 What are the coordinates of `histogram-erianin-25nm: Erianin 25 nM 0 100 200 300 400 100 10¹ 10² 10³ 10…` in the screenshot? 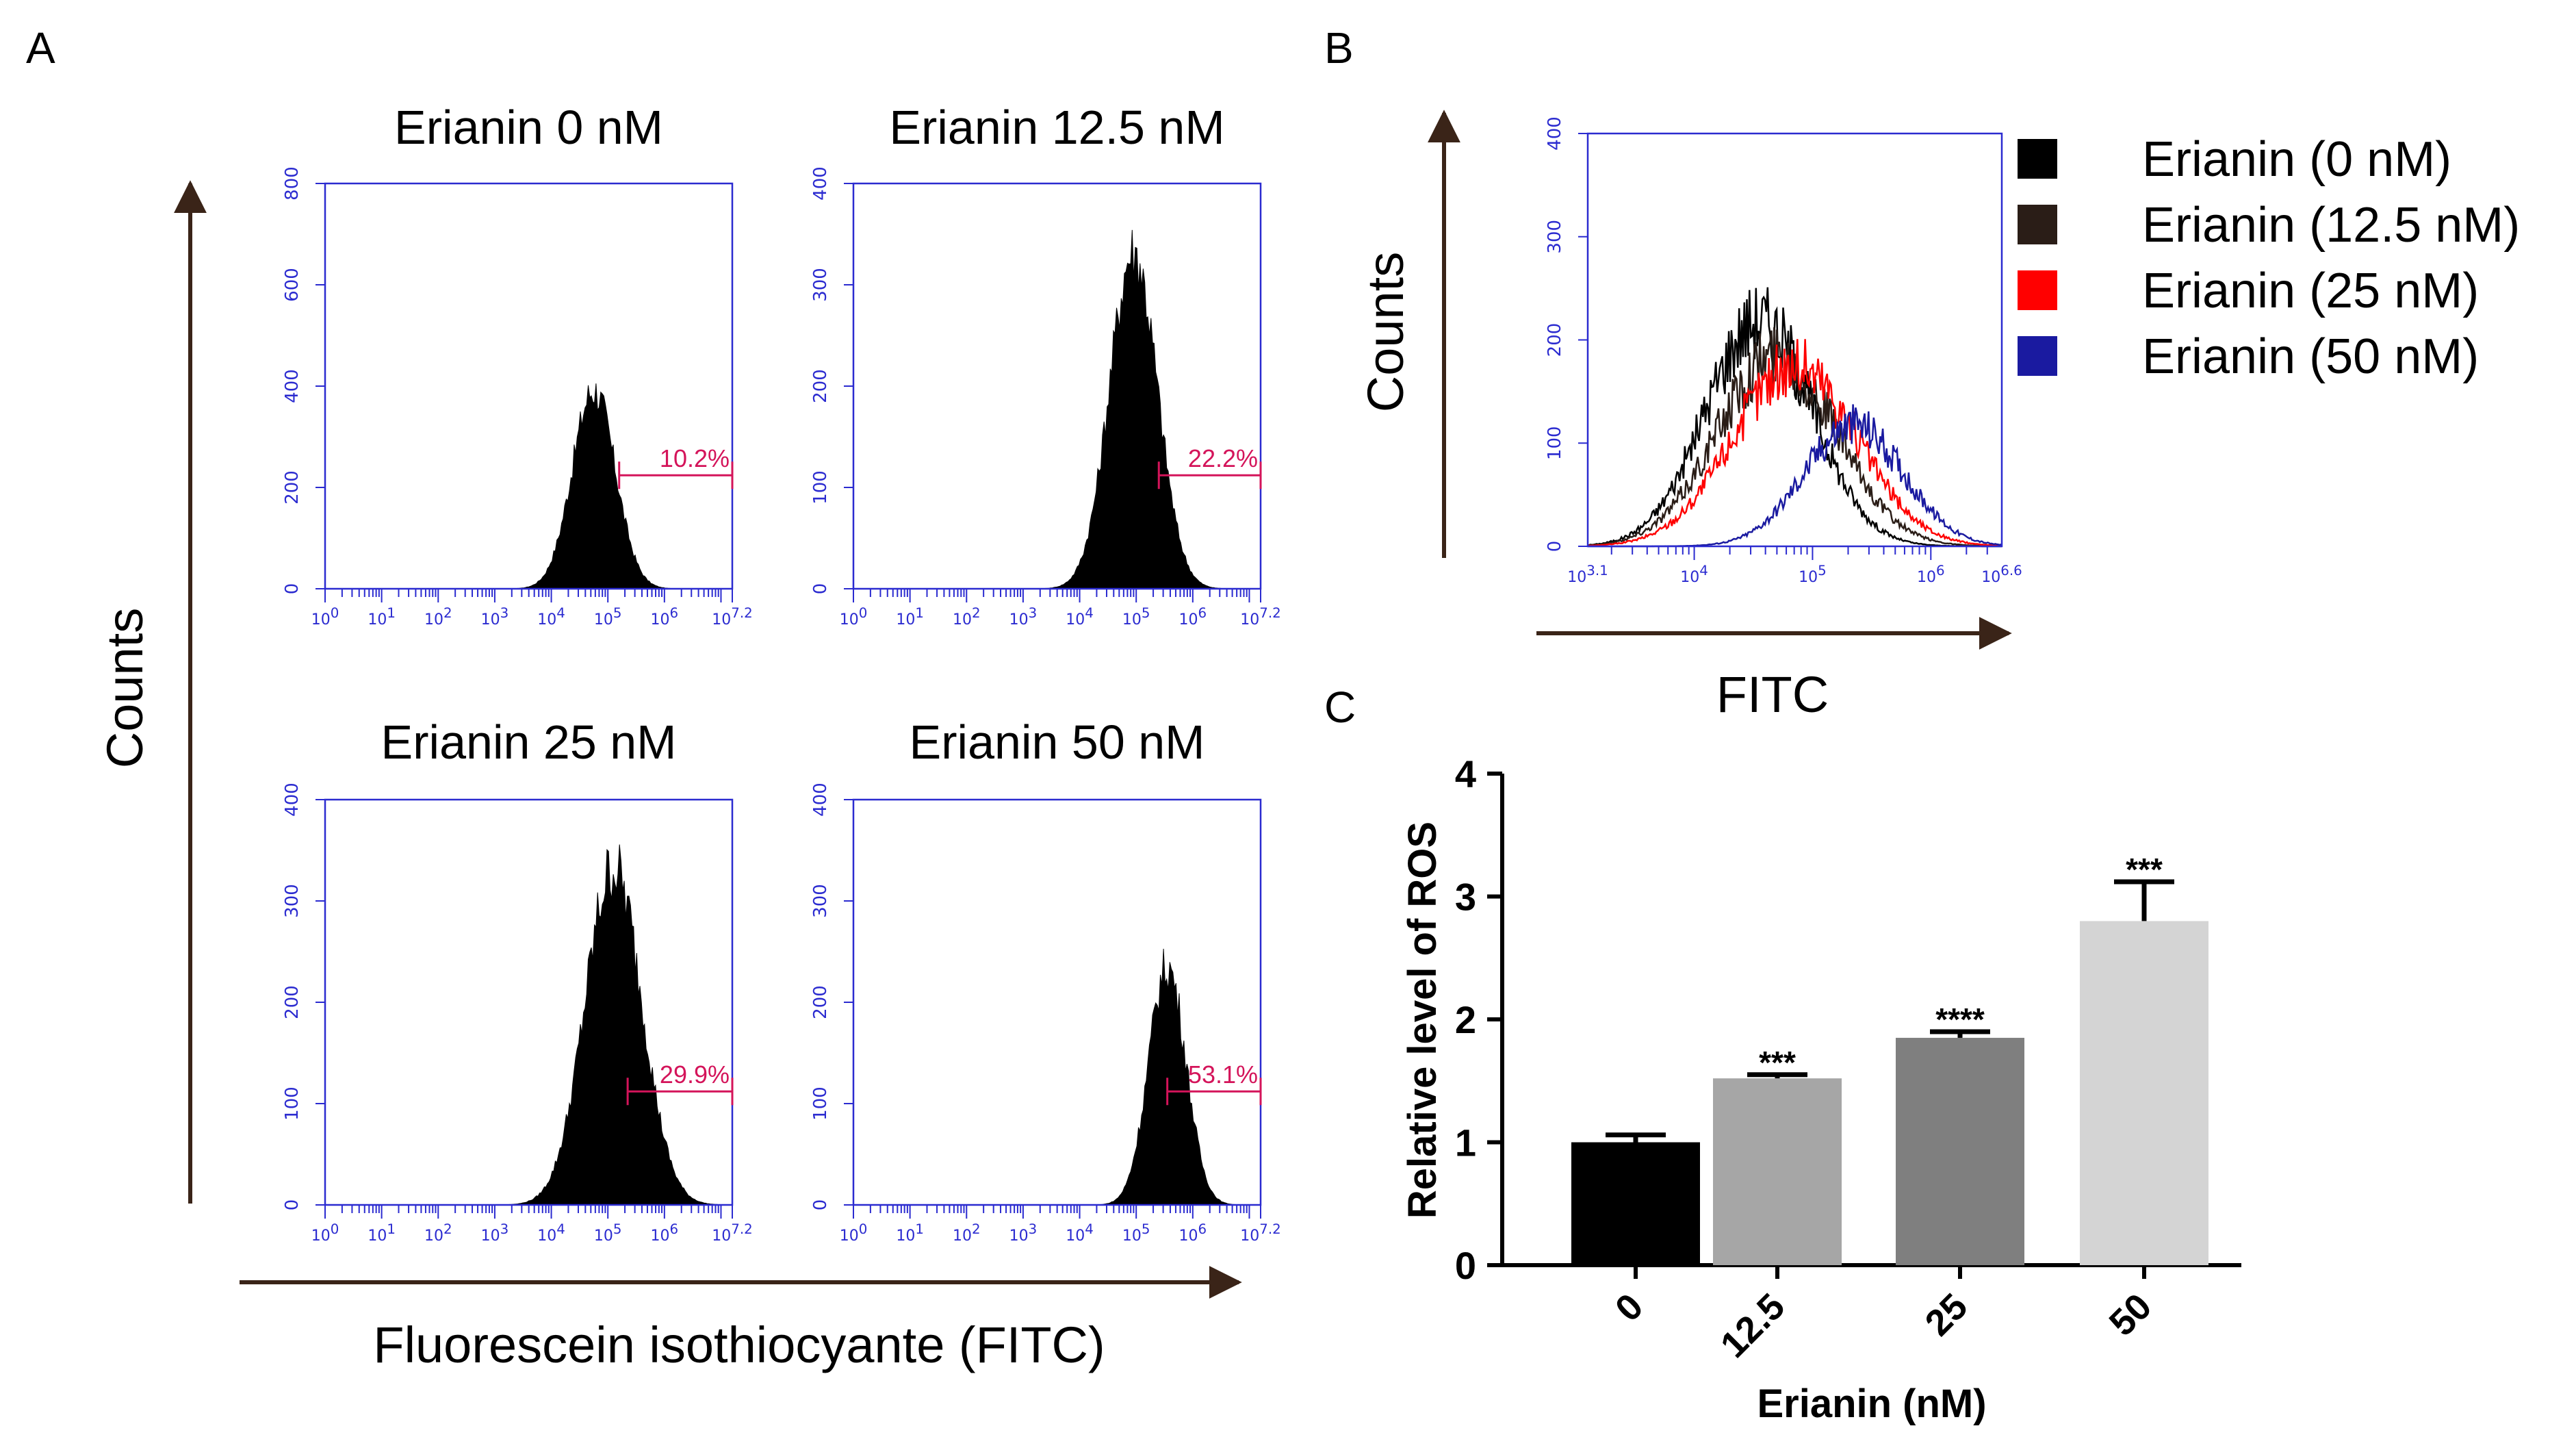 It's located at (517, 980).